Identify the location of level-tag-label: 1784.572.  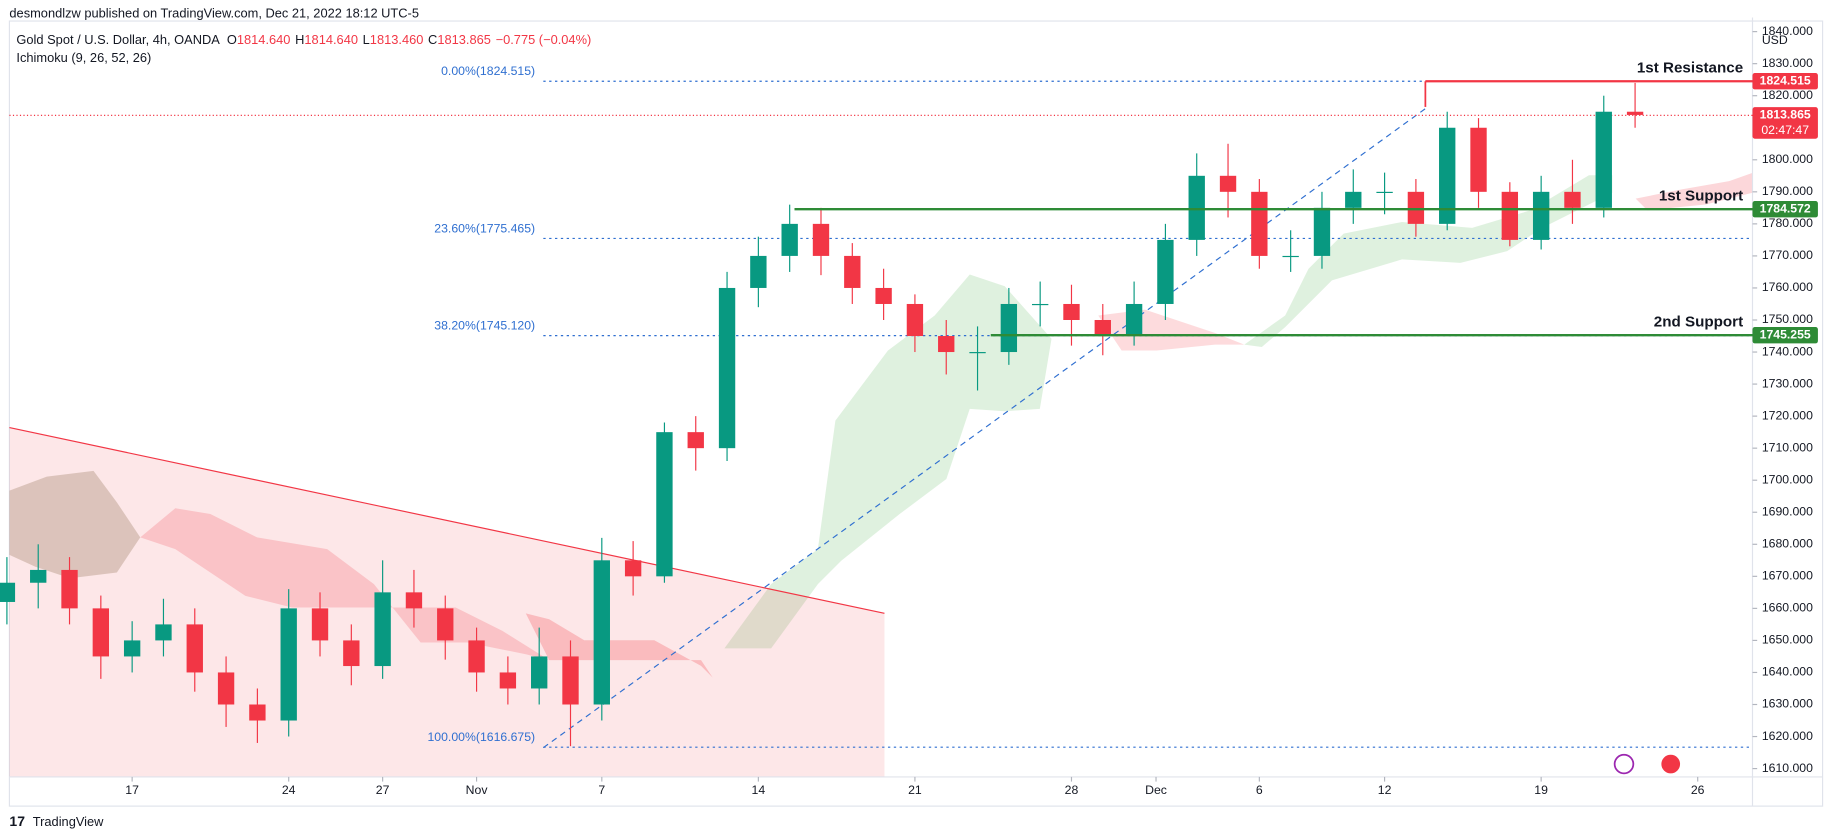
(1785, 208).